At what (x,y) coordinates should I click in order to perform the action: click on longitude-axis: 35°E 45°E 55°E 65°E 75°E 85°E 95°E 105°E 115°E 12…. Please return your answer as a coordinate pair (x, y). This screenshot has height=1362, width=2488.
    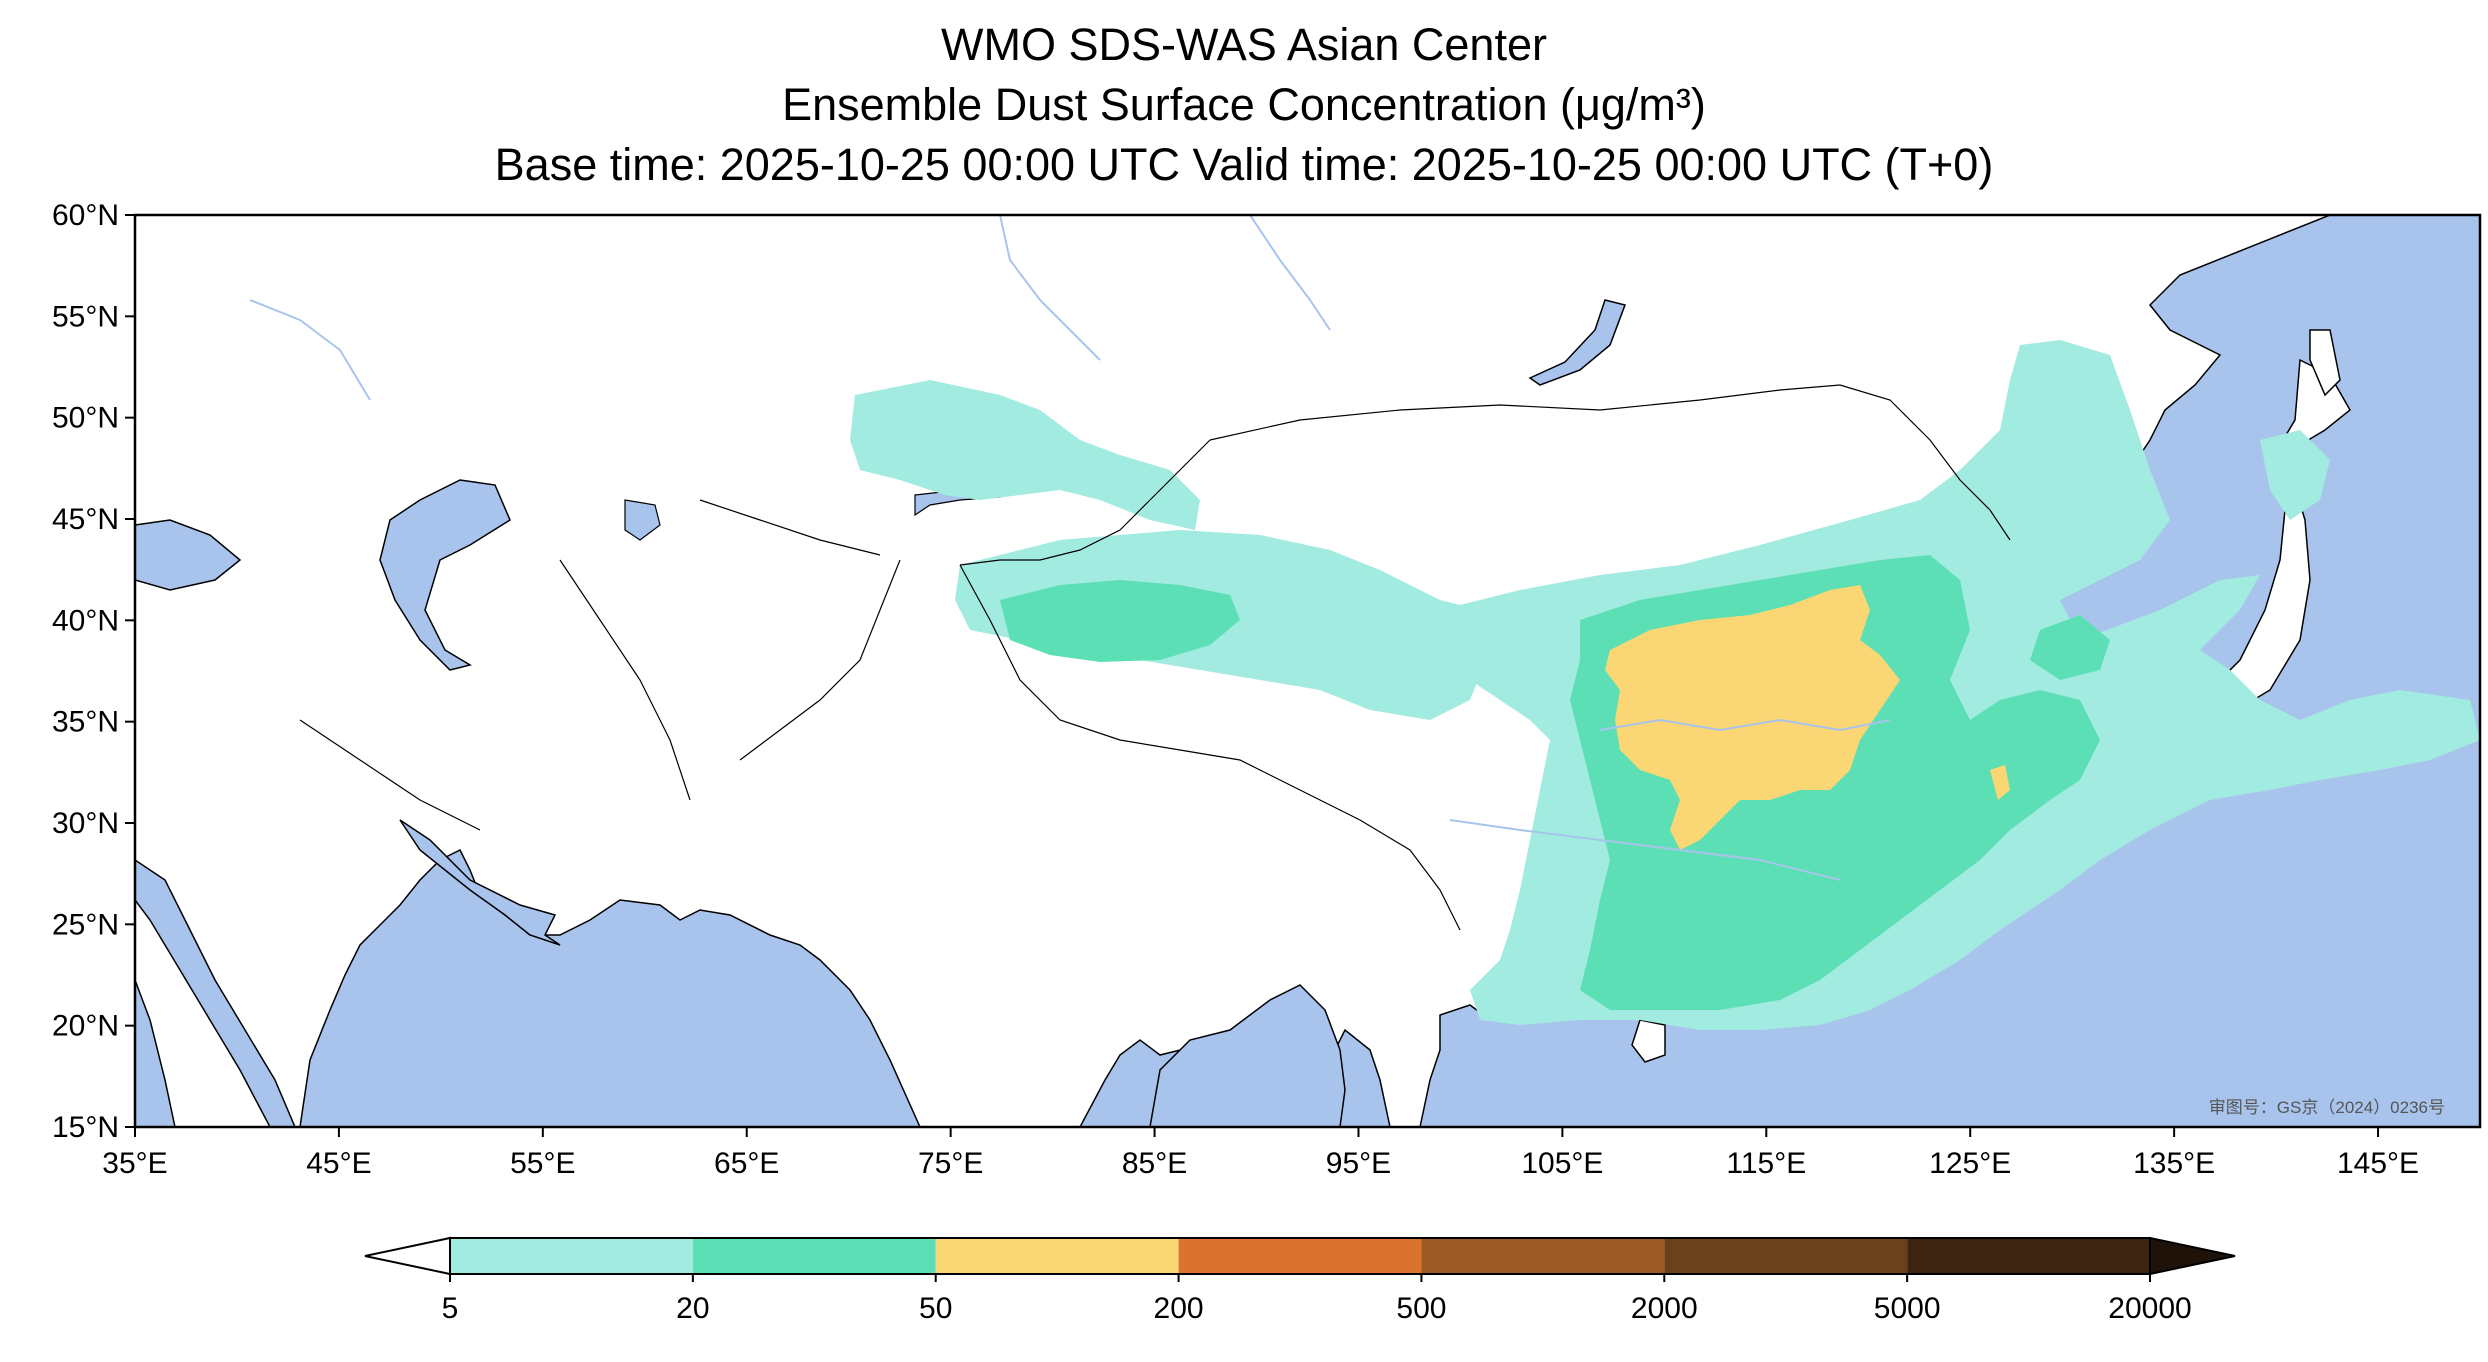
    Looking at the image, I should click on (1260, 1153).